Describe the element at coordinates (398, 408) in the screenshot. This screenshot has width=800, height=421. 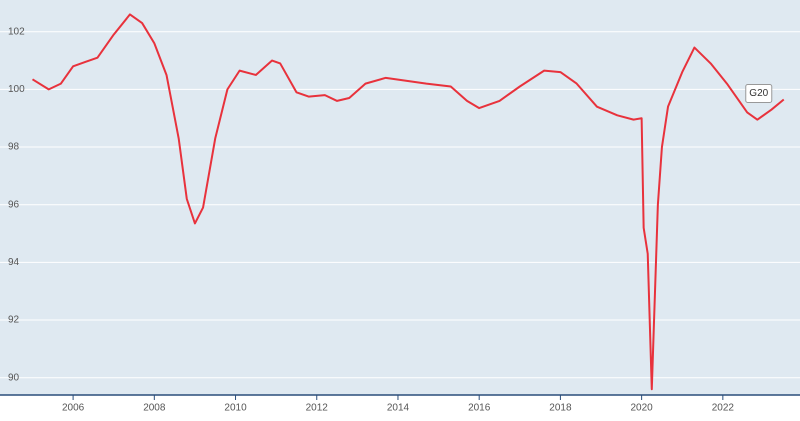
I see `x-tick-label: 2014` at that location.